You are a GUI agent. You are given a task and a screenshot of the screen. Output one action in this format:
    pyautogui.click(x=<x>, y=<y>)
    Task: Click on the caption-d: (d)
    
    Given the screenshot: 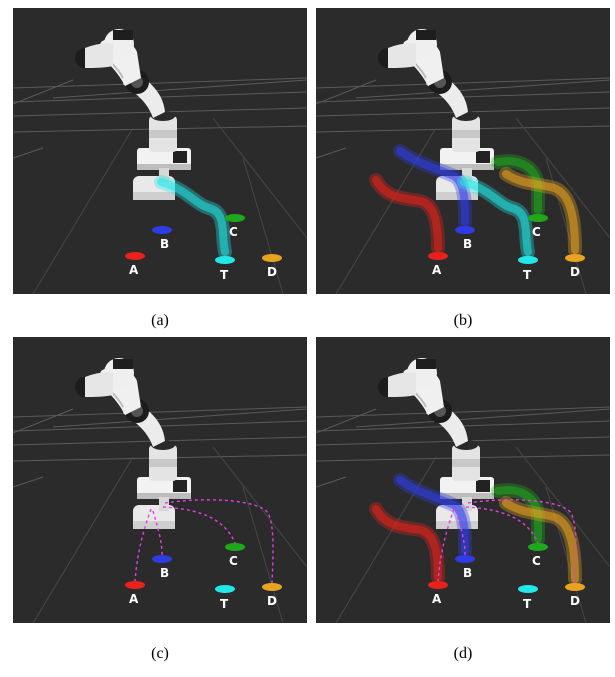 What is the action you would take?
    pyautogui.click(x=463, y=653)
    